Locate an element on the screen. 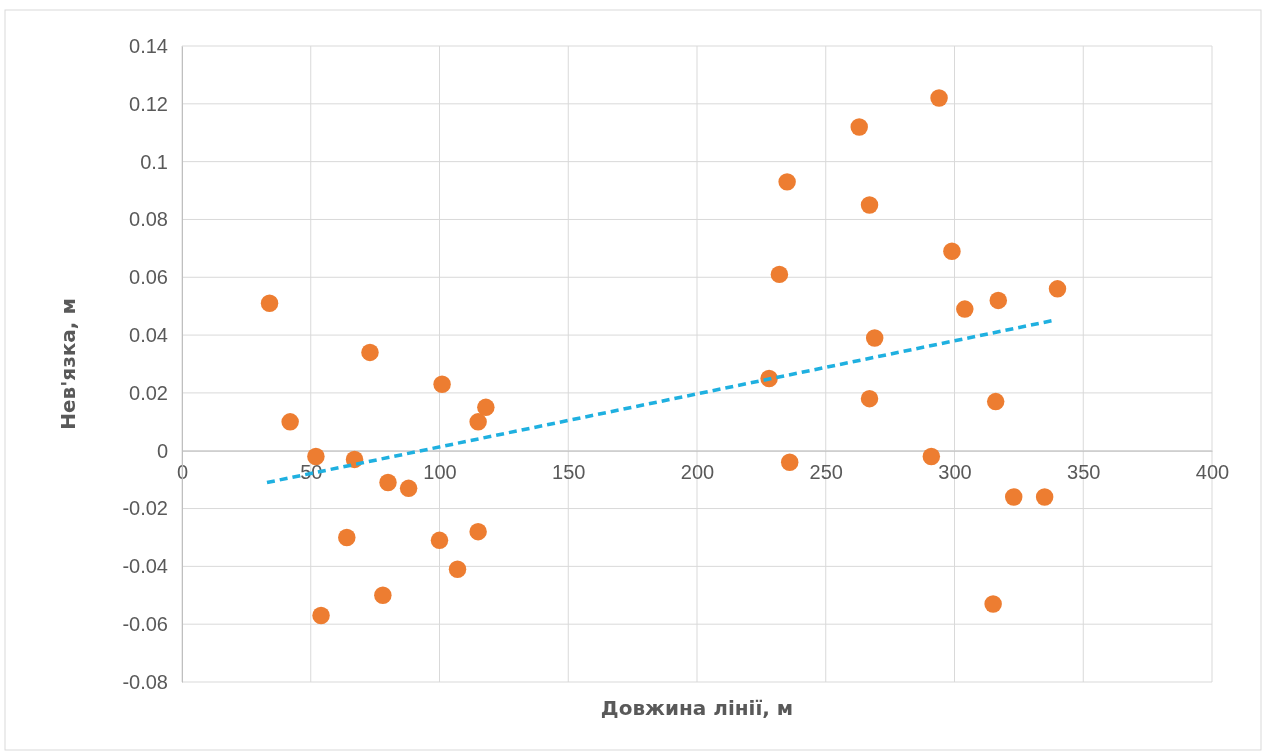 This screenshot has width=1266, height=755. y-tick-label: 0.04 is located at coordinates (148, 334).